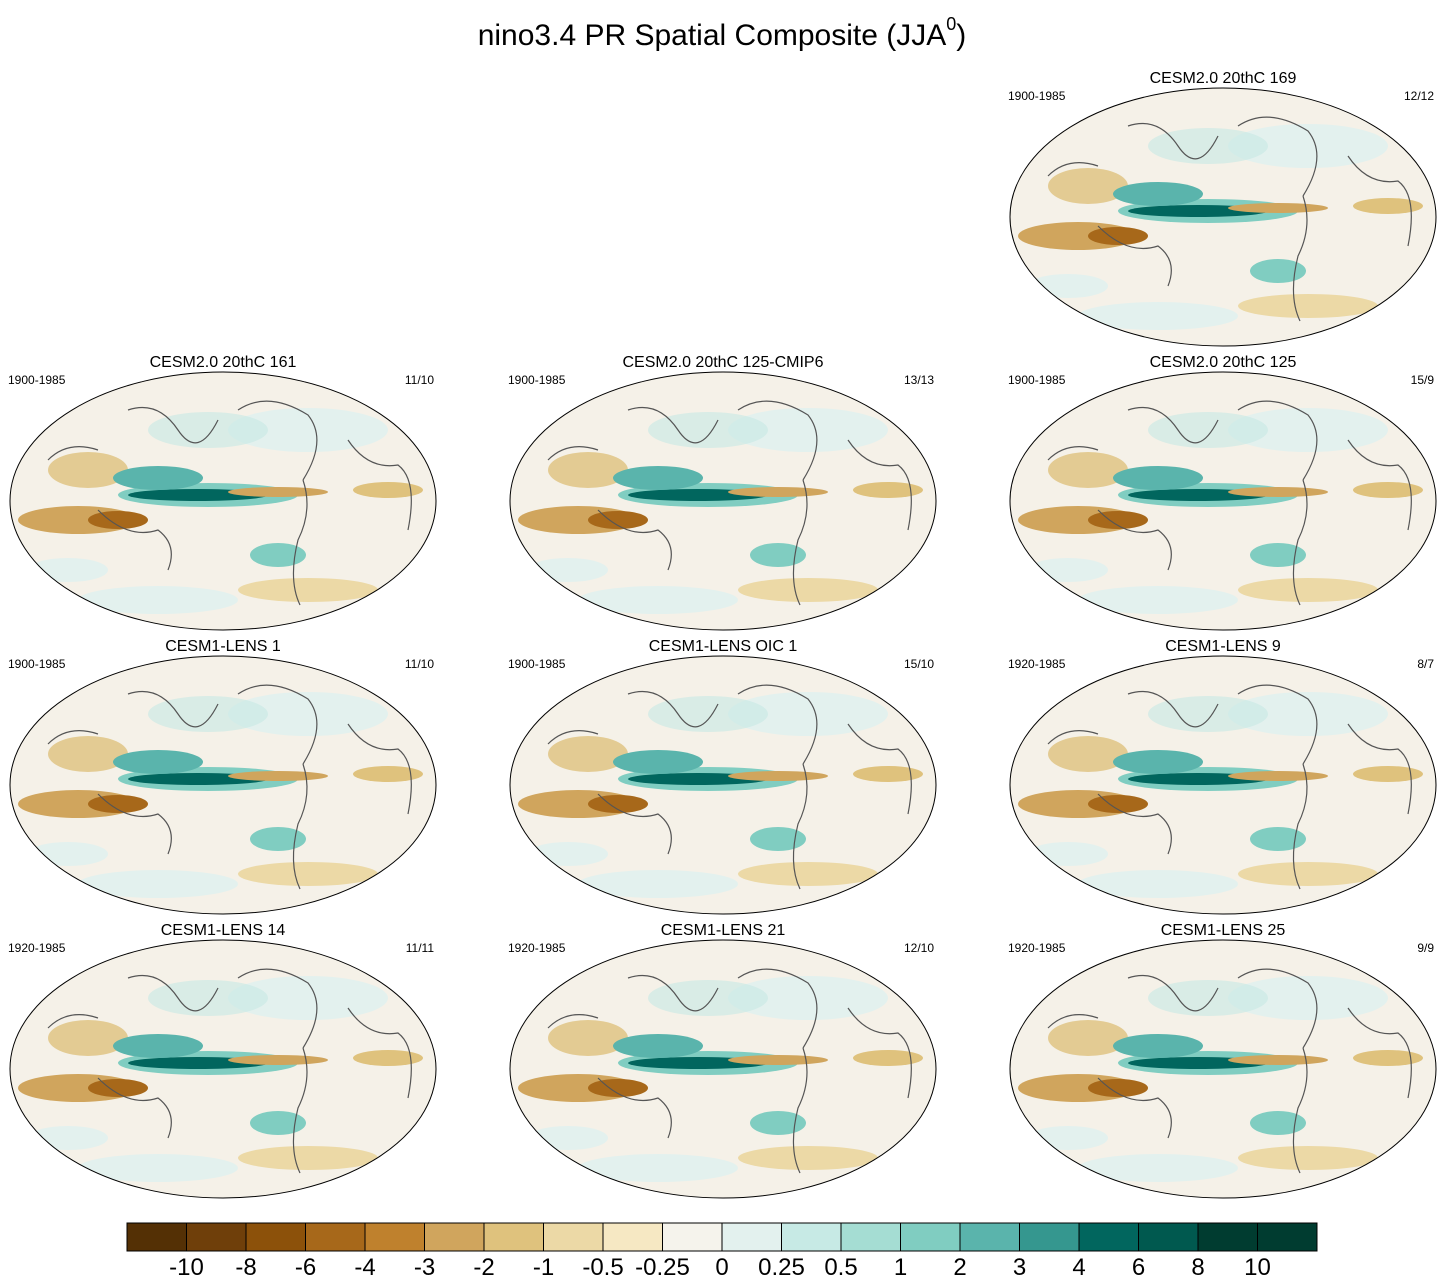 This screenshot has width=1444, height=1287. I want to click on panel-title: CESM1-LENS 14, so click(223, 930).